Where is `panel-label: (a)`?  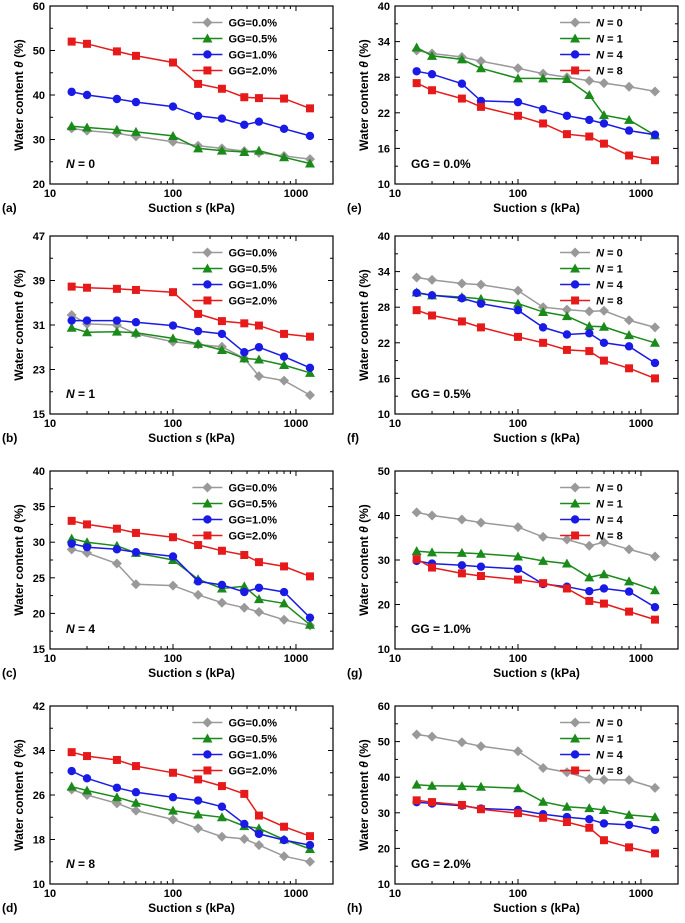 panel-label: (a) is located at coordinates (9, 208).